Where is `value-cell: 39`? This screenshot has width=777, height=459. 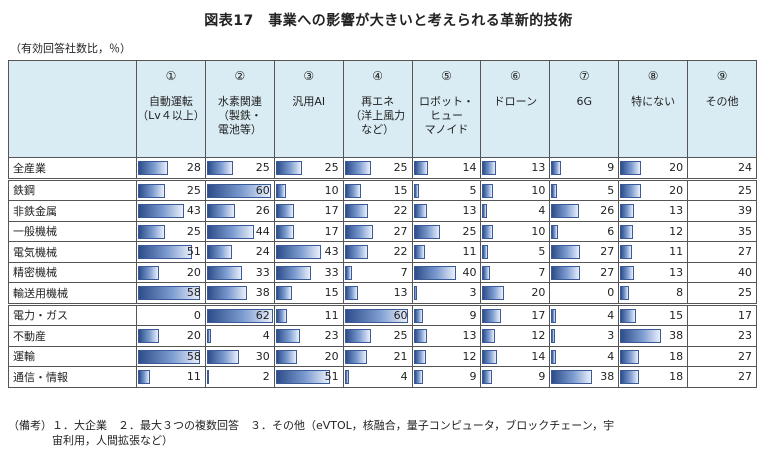 value-cell: 39 is located at coordinates (722, 211).